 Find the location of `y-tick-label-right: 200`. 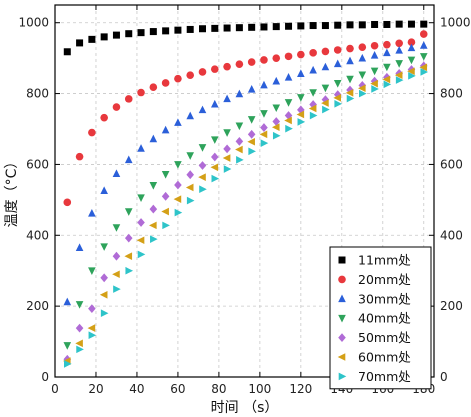

y-tick-label-right: 200 is located at coordinates (451, 306).